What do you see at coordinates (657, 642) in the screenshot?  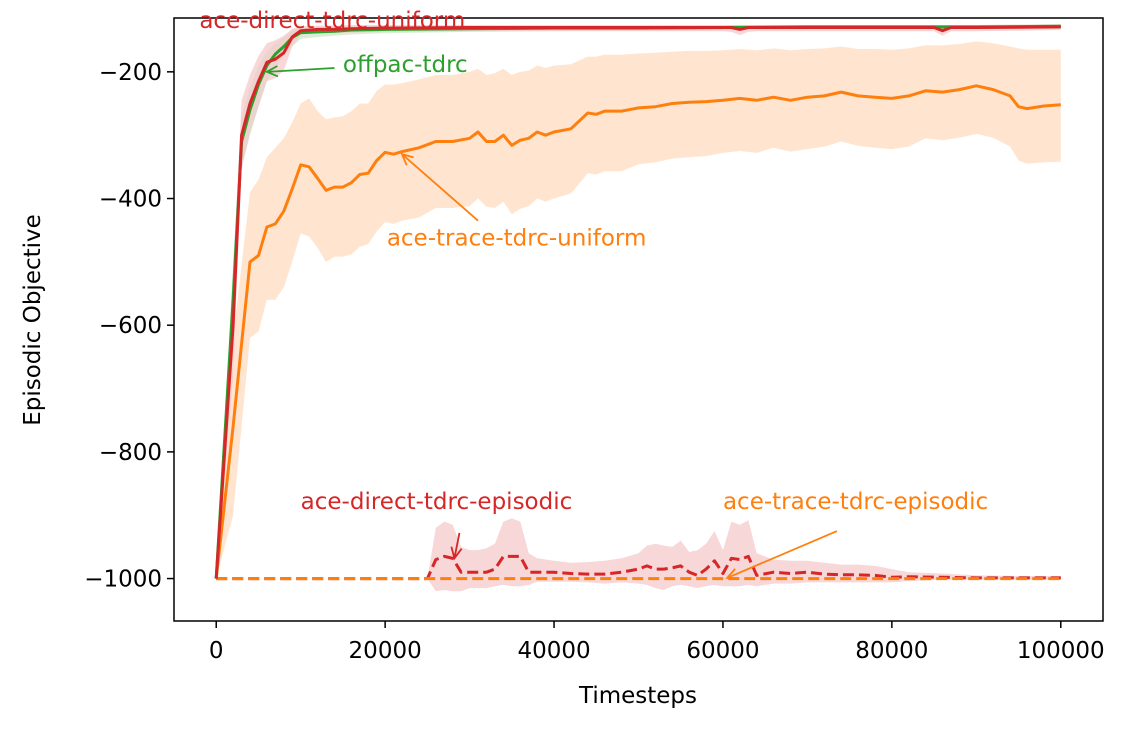 I see `x-axis: 0 20000 40000 60000 80000 100000` at bounding box center [657, 642].